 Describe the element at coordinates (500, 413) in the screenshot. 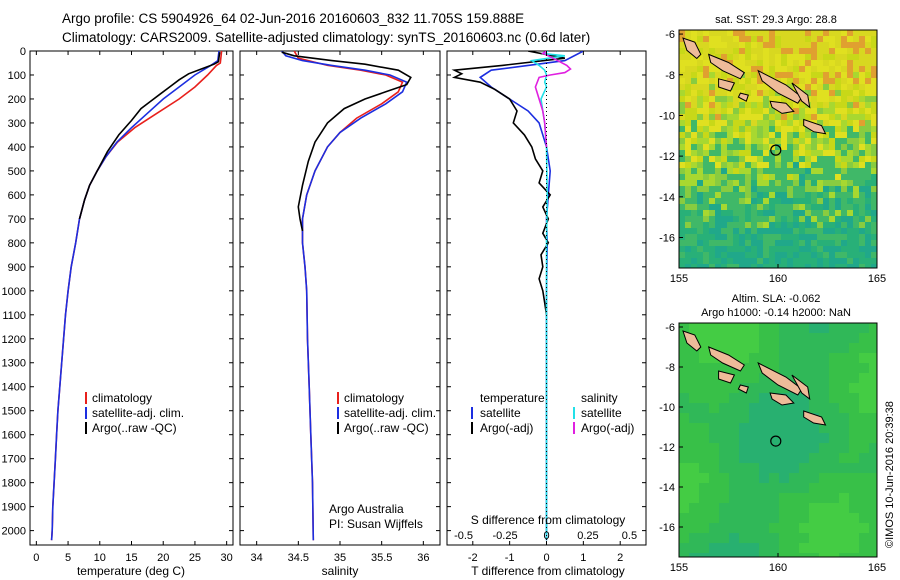

I see `legend-t-satellite-label: satellite` at that location.